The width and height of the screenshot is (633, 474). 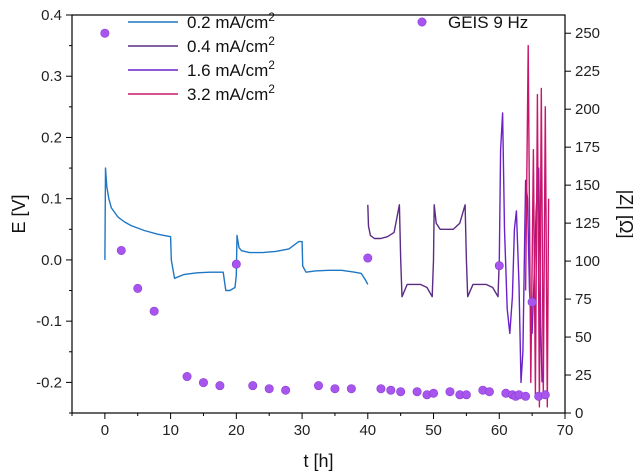 What do you see at coordinates (499, 430) in the screenshot?
I see `x-tick-label: 60` at bounding box center [499, 430].